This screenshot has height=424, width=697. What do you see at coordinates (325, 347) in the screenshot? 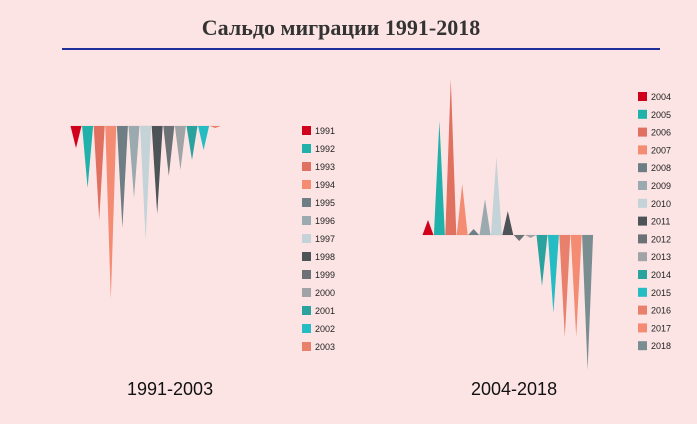
I see `legend-label: 2003` at bounding box center [325, 347].